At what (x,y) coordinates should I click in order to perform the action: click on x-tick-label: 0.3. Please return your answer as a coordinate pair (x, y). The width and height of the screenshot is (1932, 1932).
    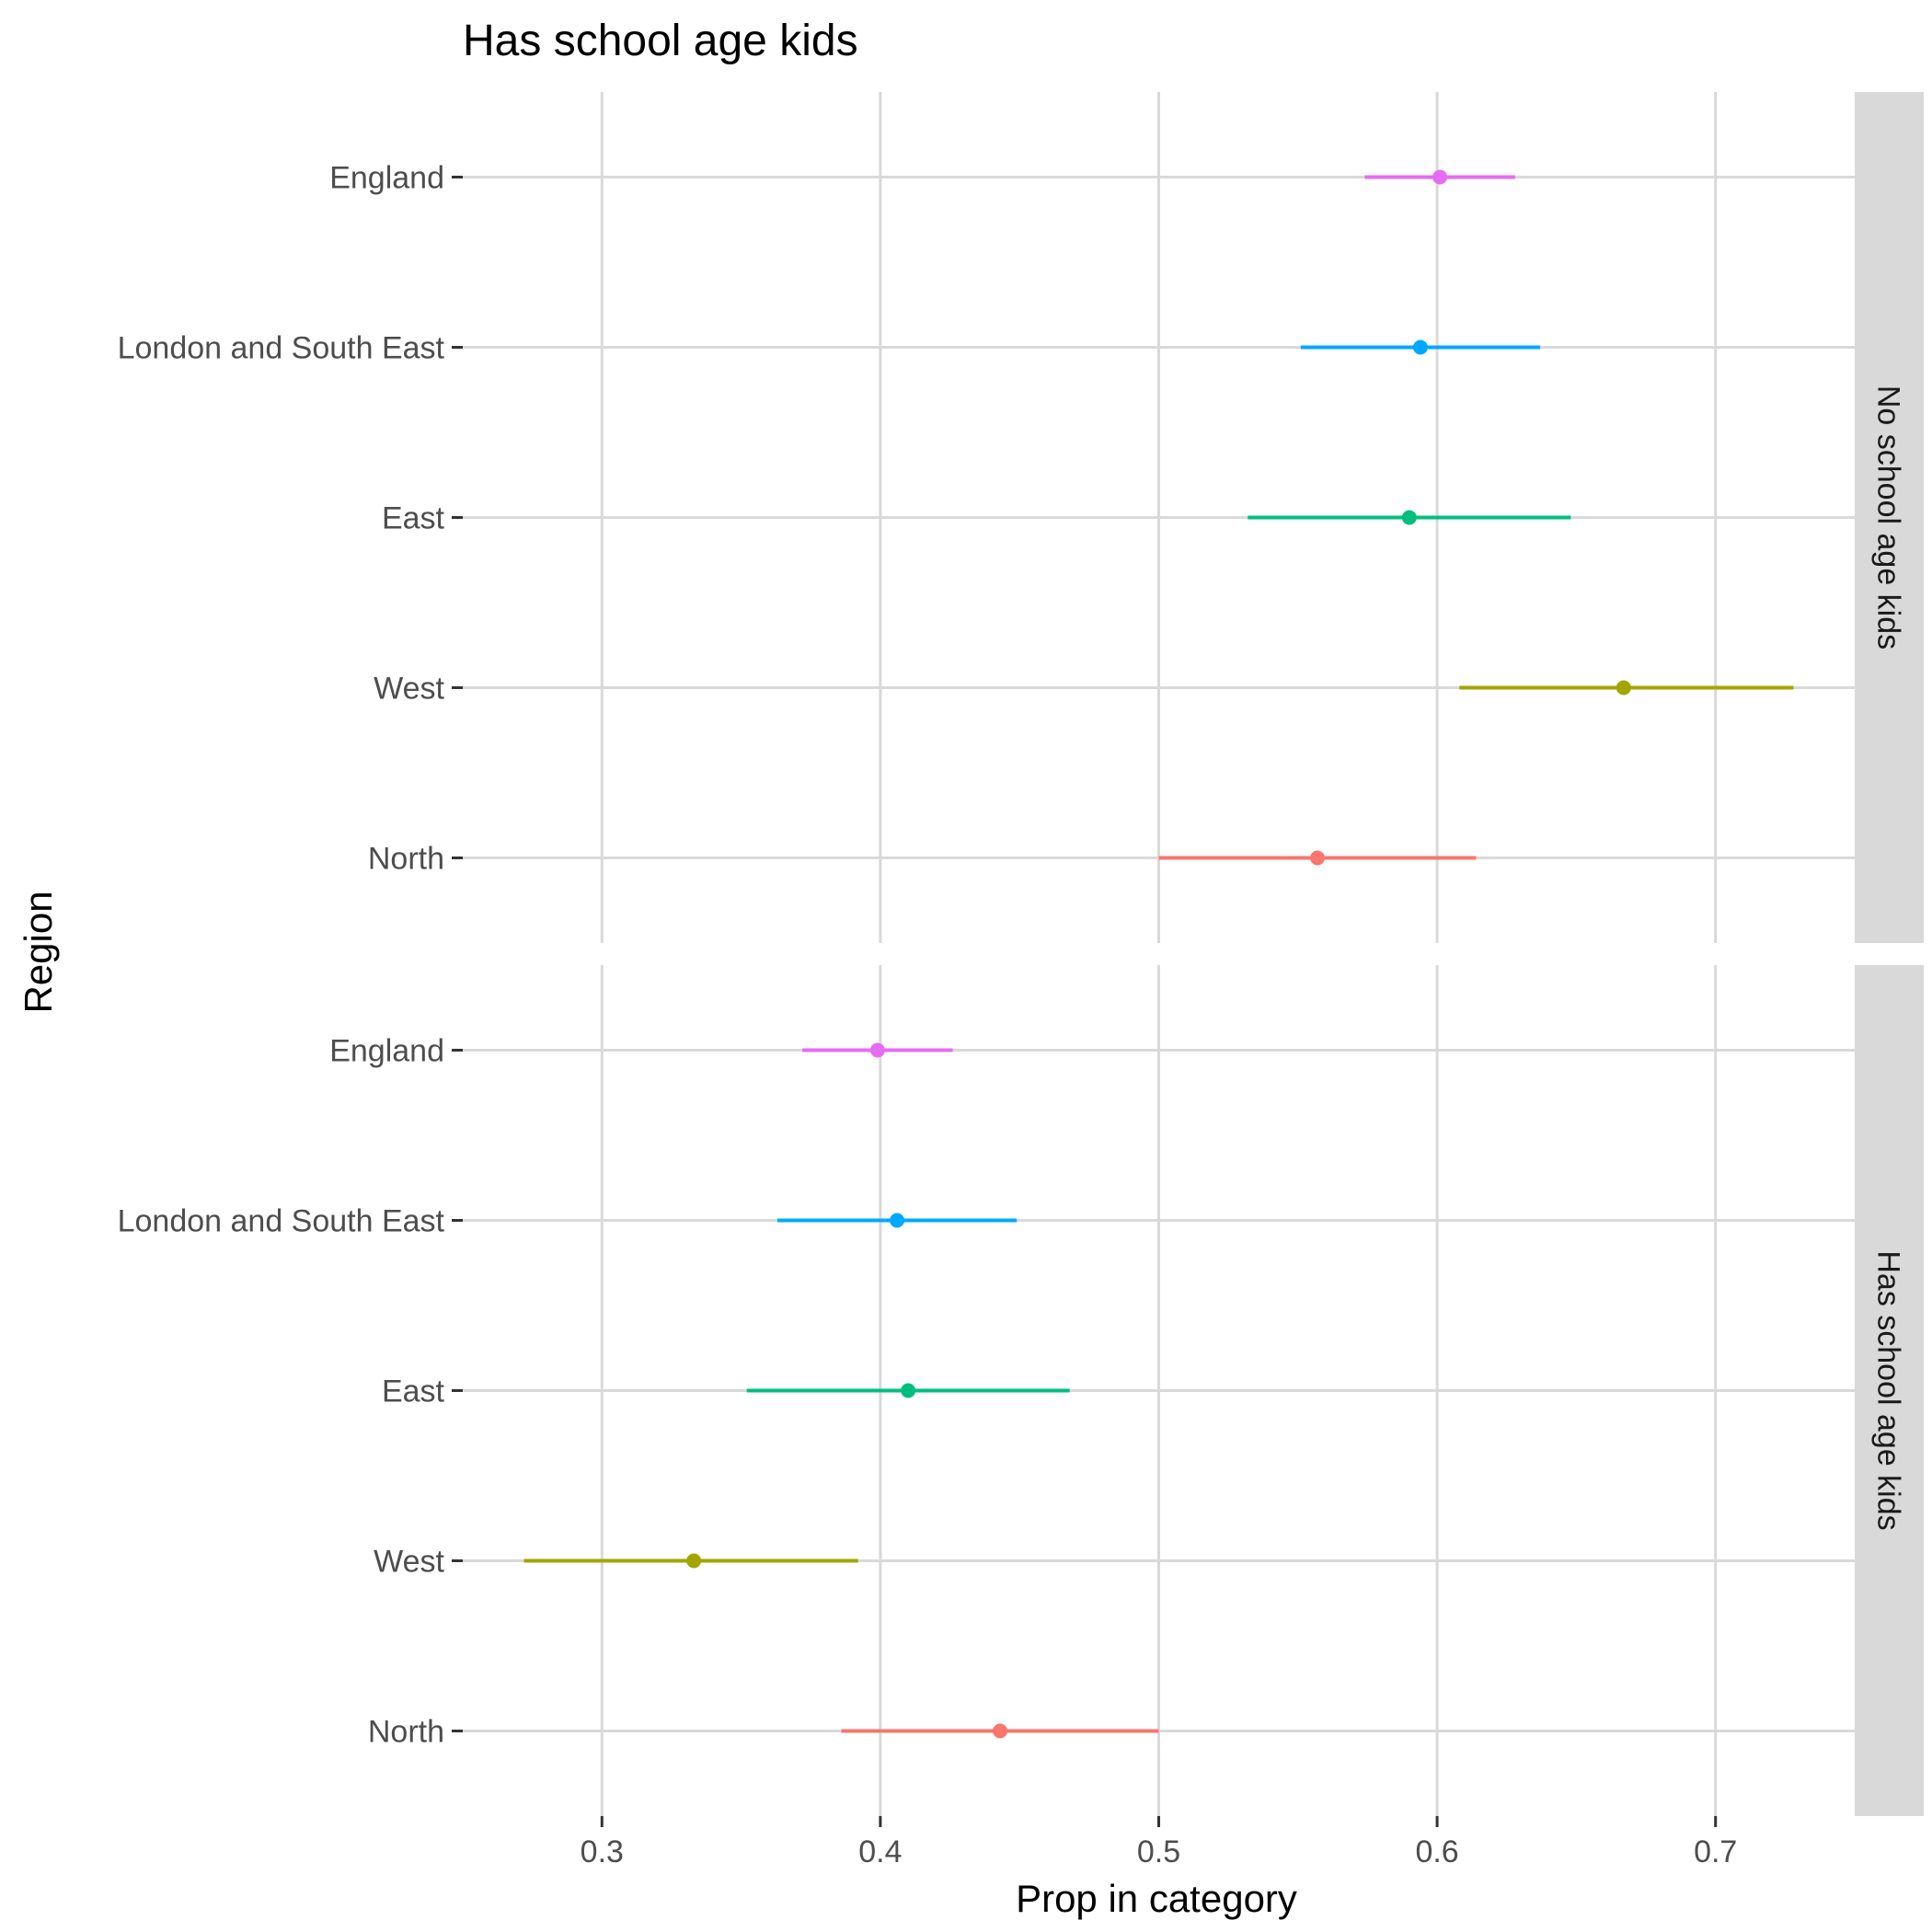
    Looking at the image, I should click on (602, 1851).